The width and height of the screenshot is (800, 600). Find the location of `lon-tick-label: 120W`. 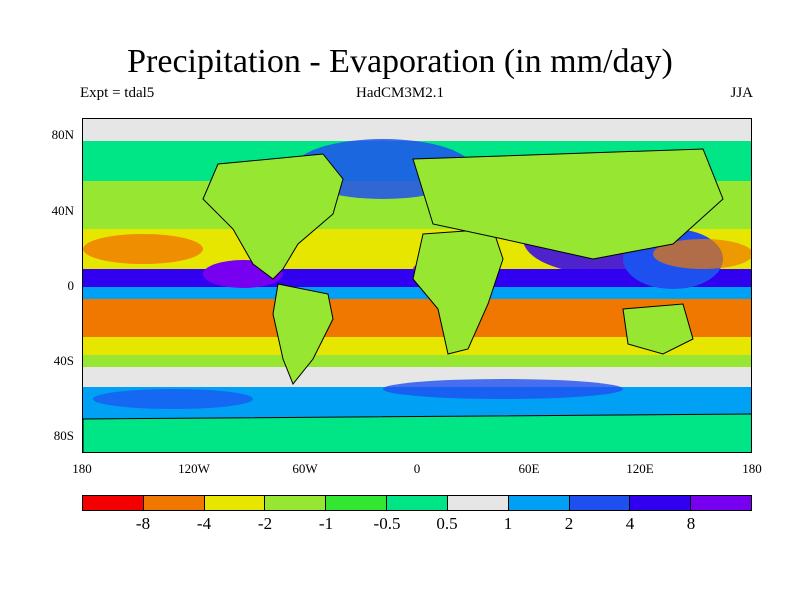

lon-tick-label: 120W is located at coordinates (194, 468).